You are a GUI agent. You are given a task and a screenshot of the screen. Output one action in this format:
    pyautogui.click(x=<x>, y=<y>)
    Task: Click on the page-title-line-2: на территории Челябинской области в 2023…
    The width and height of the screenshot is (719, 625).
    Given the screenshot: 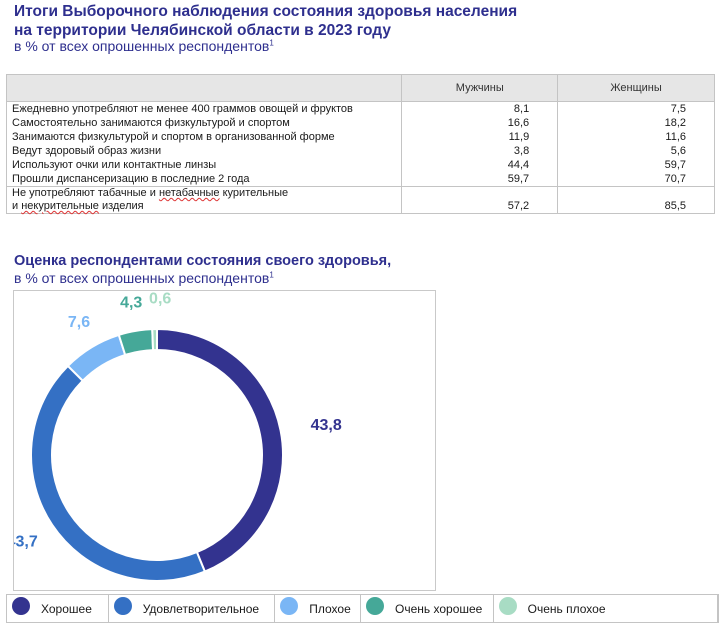 What is the action you would take?
    pyautogui.click(x=202, y=30)
    